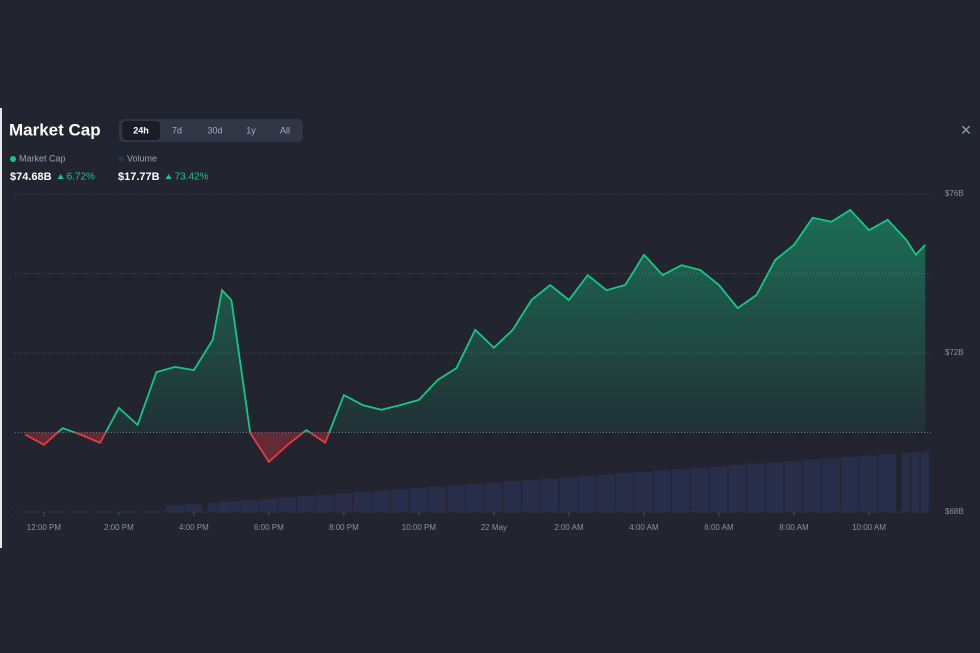 The width and height of the screenshot is (980, 653). Describe the element at coordinates (194, 527) in the screenshot. I see `x-tick-label: 4:00 PM` at that location.